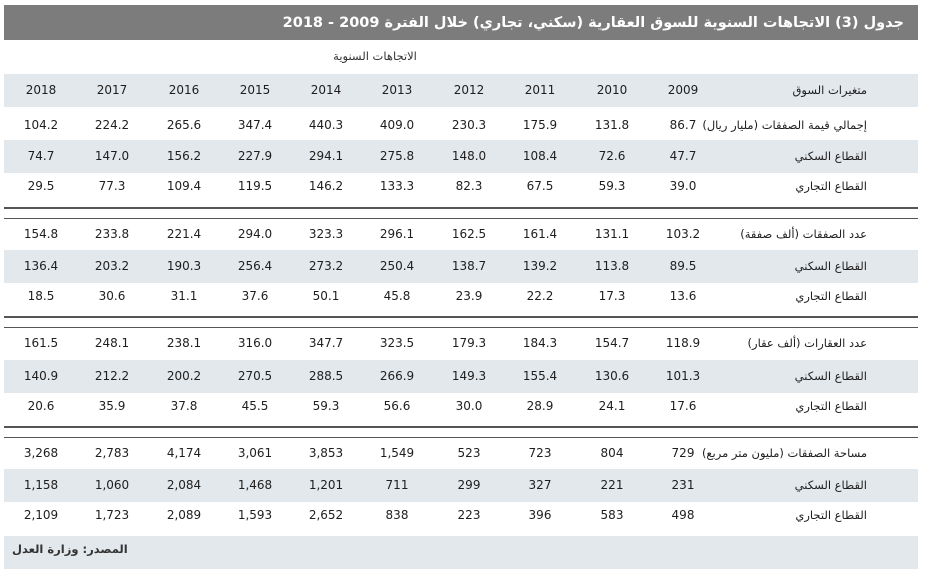 The height and width of the screenshot is (572, 927). Describe the element at coordinates (184, 266) in the screenshot. I see `table-cell: 190.3` at that location.